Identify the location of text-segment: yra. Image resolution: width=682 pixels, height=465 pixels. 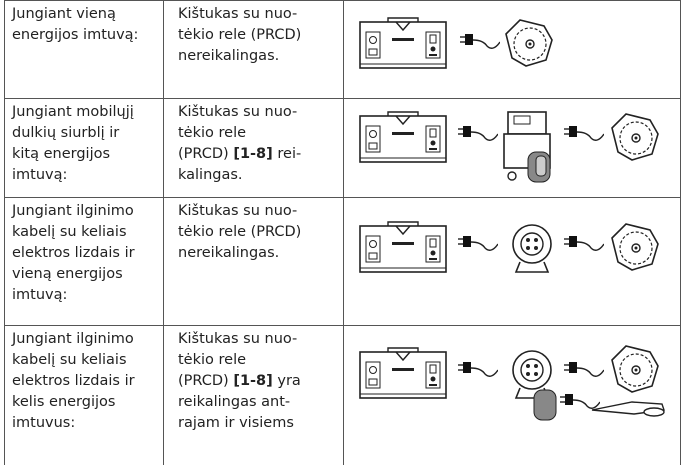
(286, 381).